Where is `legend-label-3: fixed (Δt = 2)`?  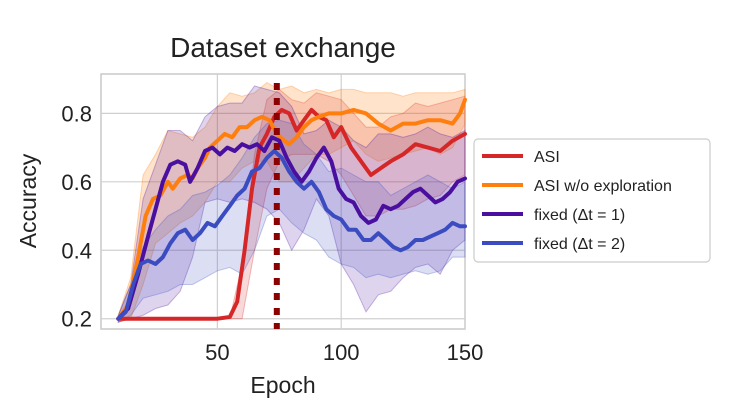
legend-label-3: fixed (Δt = 2) is located at coordinates (579, 244).